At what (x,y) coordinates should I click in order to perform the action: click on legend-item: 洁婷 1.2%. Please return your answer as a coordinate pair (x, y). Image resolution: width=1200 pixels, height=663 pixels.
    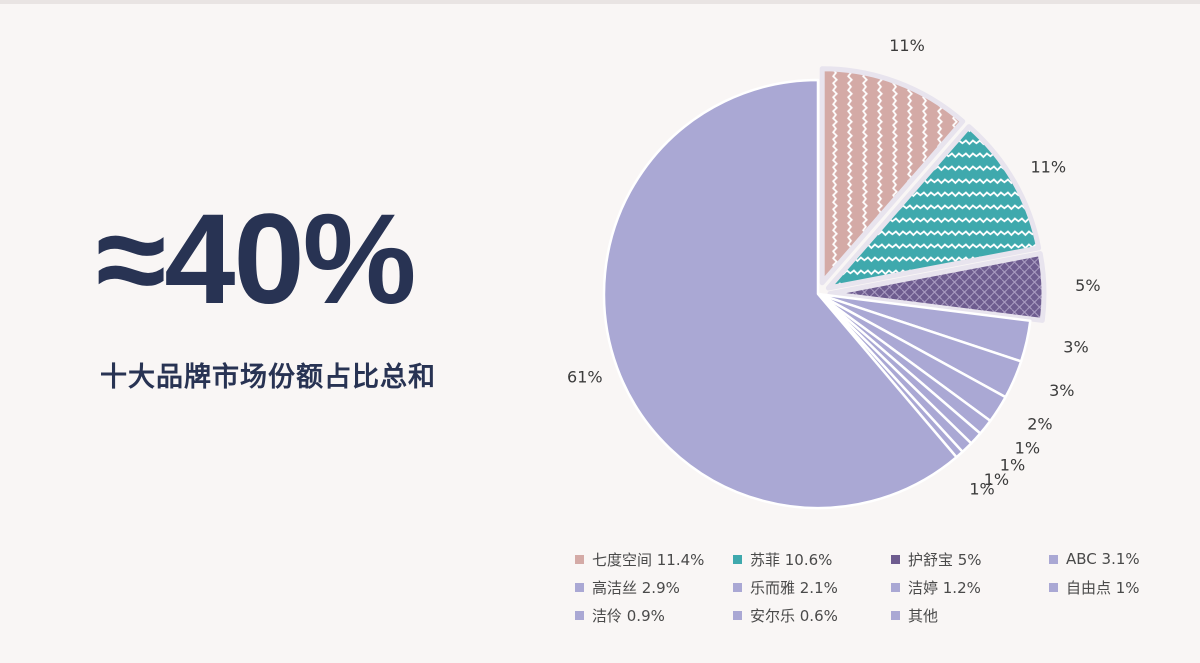
    Looking at the image, I should click on (970, 587).